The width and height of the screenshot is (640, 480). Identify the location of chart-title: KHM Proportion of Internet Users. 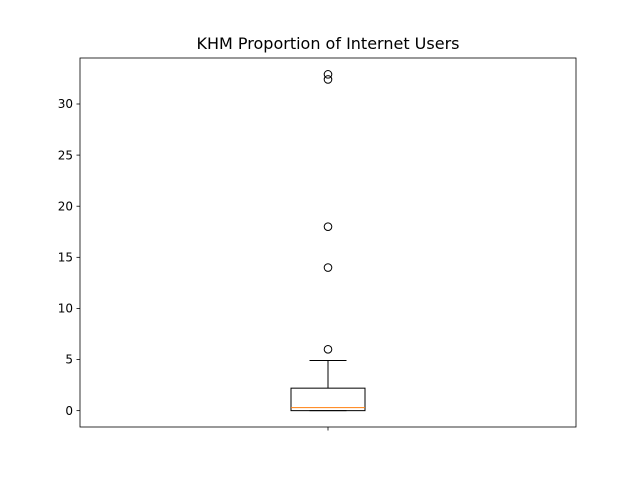
(328, 43).